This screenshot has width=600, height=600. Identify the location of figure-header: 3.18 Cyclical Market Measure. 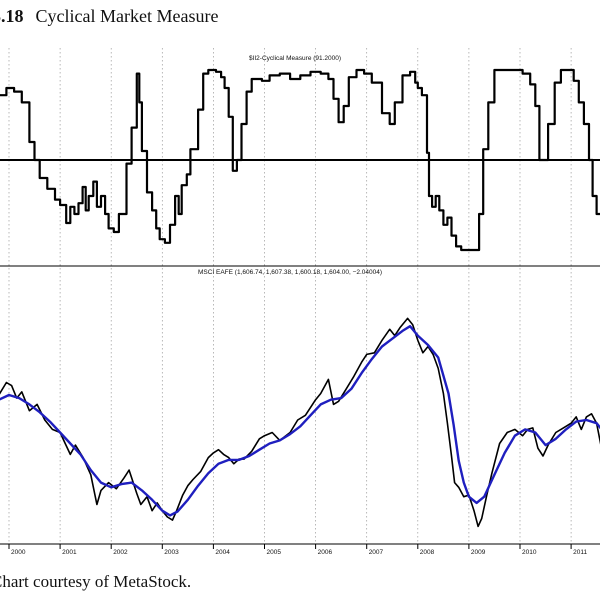
(109, 16).